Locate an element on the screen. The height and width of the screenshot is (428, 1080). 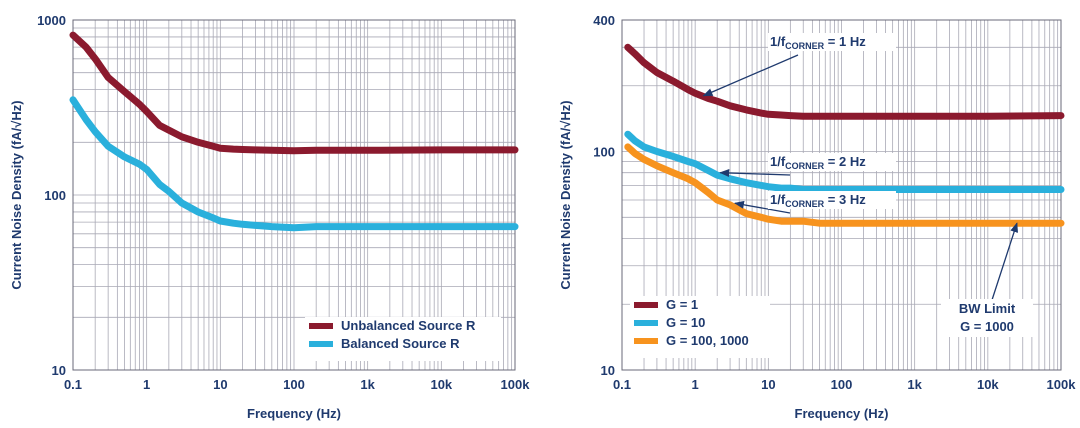
annotation-text: BW Limit is located at coordinates (987, 308).